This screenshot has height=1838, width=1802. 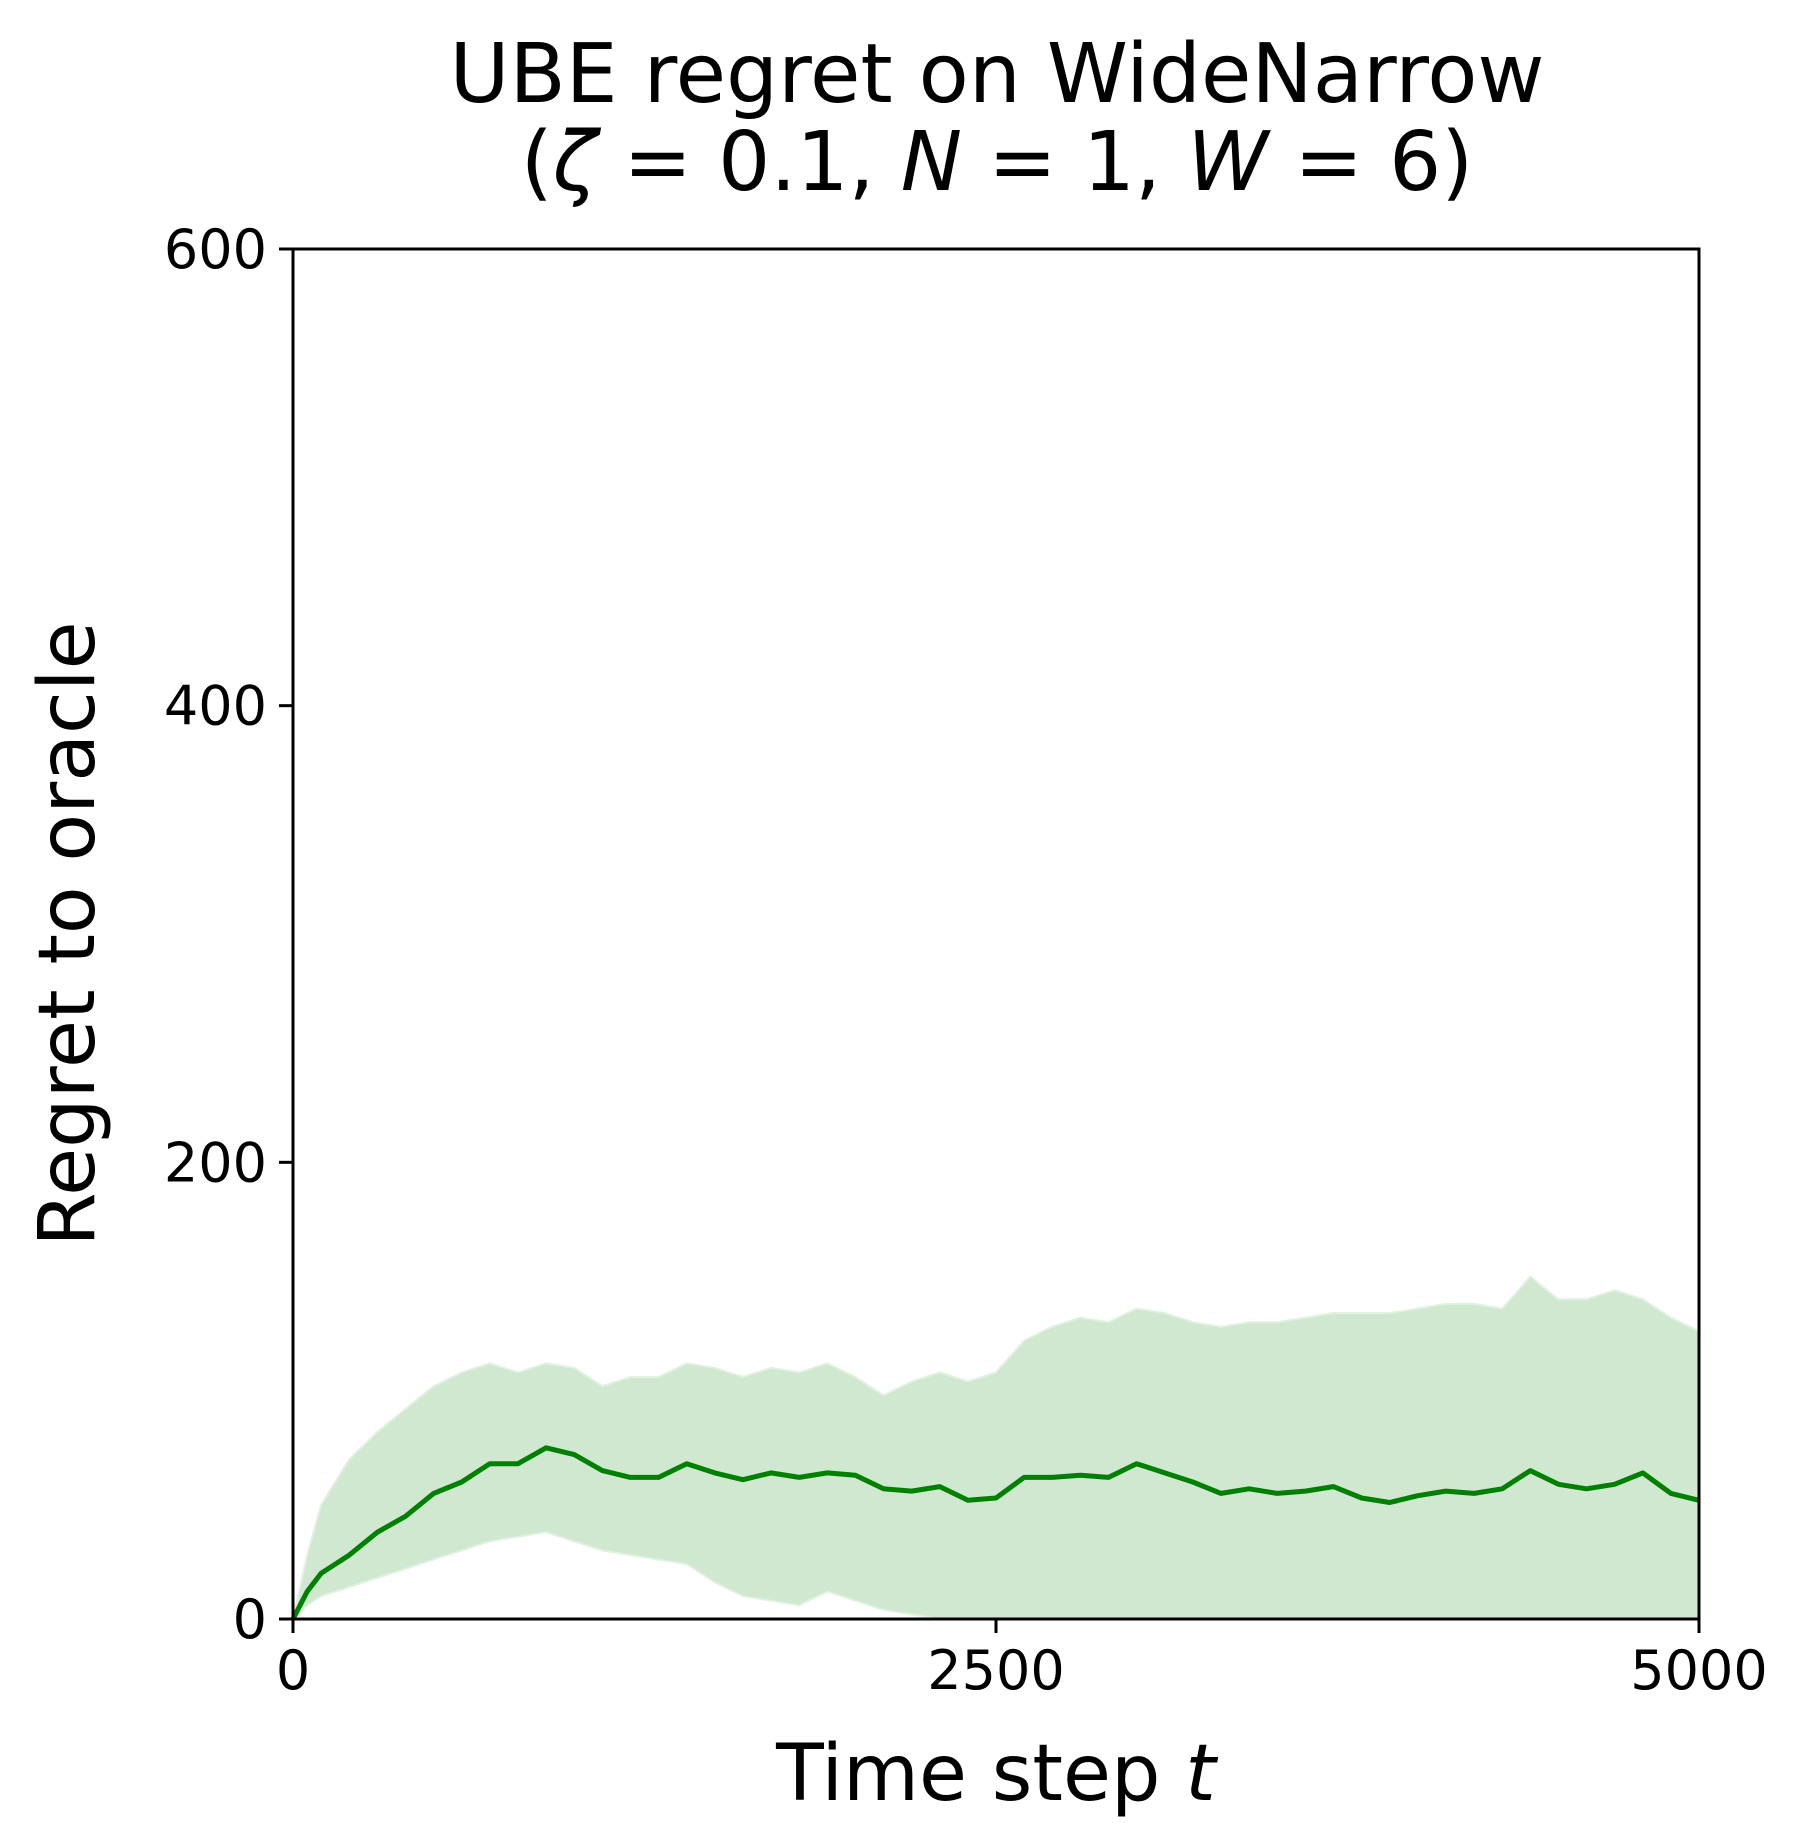 I want to click on title-zeta-symbol: ζ, so click(x=577, y=162).